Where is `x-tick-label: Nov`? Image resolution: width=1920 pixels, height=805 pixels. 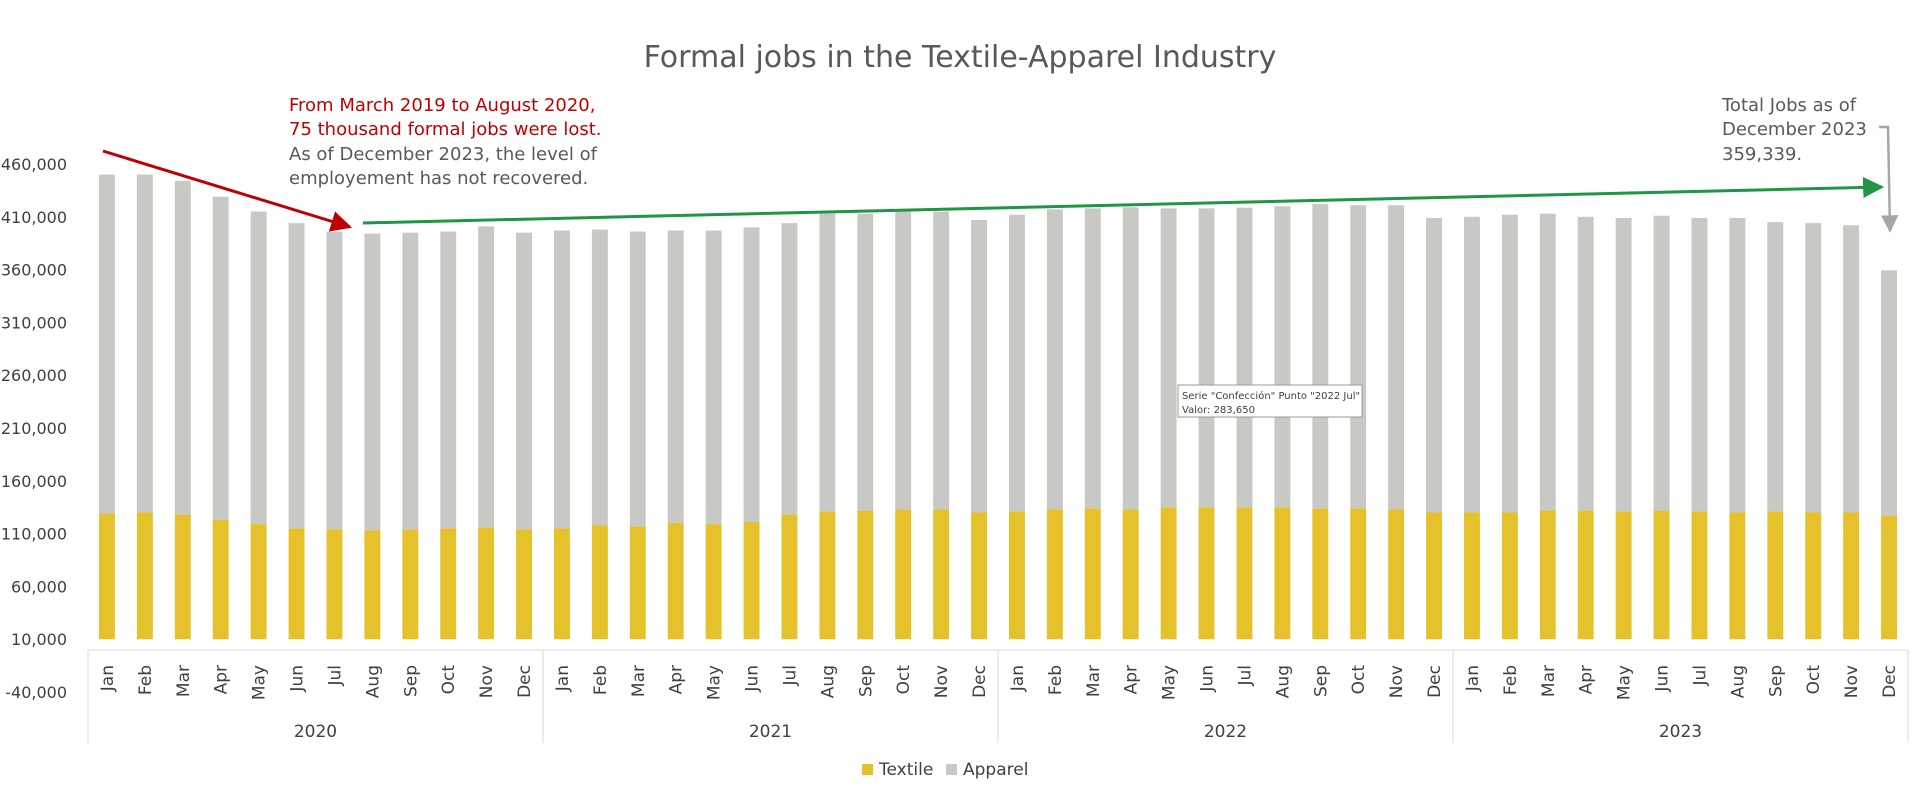
x-tick-label: Nov is located at coordinates (487, 681).